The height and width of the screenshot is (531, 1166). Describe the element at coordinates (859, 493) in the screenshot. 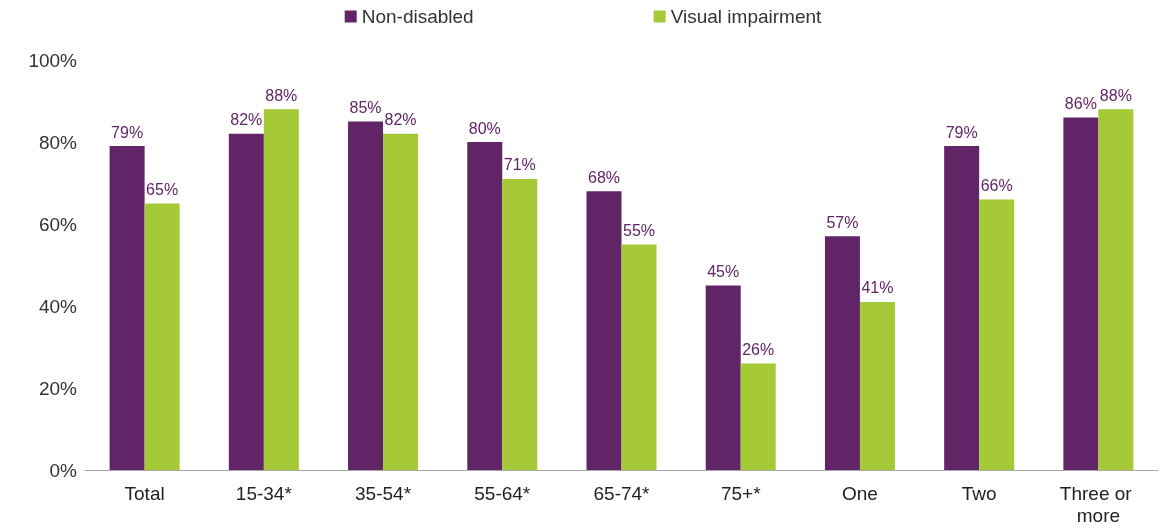

I see `x-tick-label: One` at that location.